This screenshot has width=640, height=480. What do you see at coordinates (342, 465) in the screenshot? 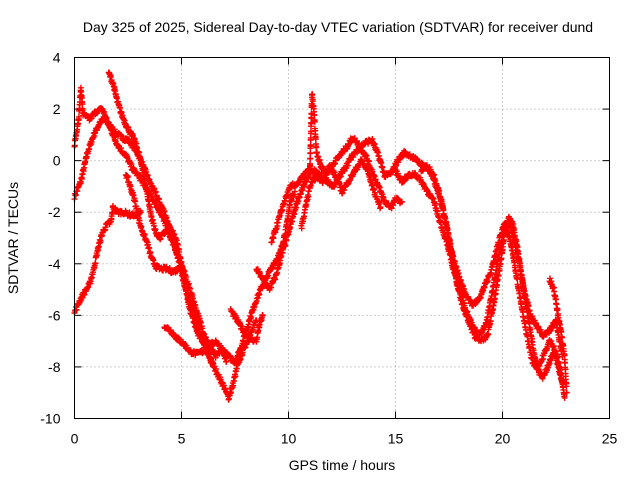
I see `x-axis-label: GPS time / hours` at bounding box center [342, 465].